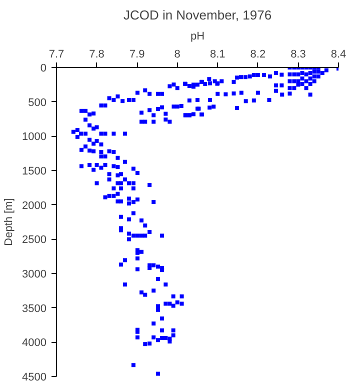 Image resolution: width=350 pixels, height=384 pixels. Describe the element at coordinates (34, 274) in the screenshot. I see `y-tick-label: 3000` at that location.